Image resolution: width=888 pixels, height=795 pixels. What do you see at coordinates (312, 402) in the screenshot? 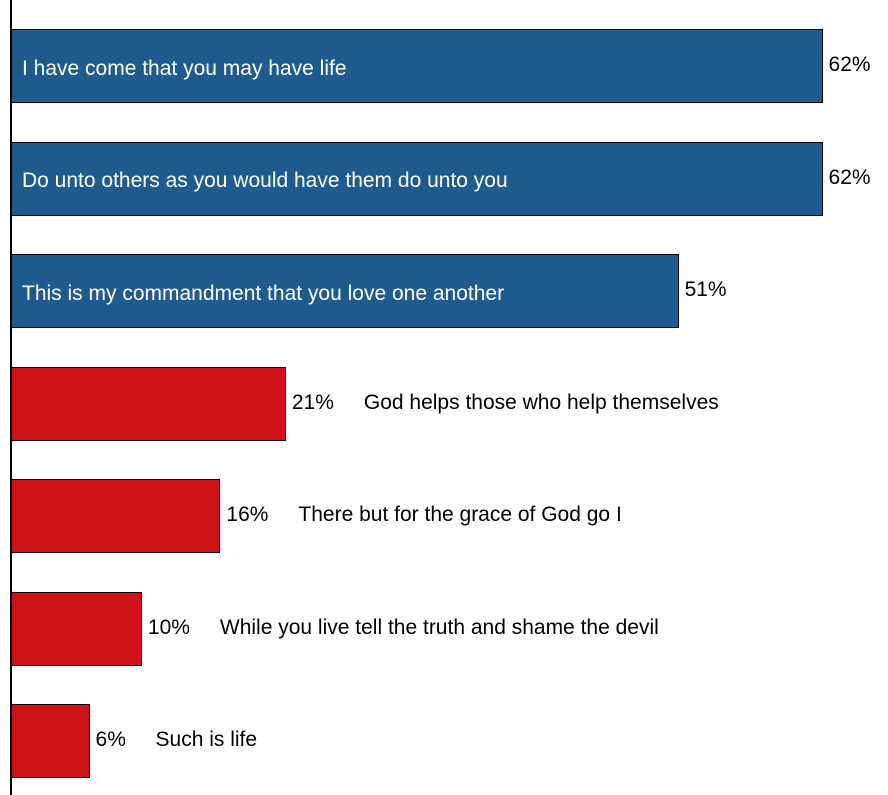
I see `value-label: 21%` at bounding box center [312, 402].